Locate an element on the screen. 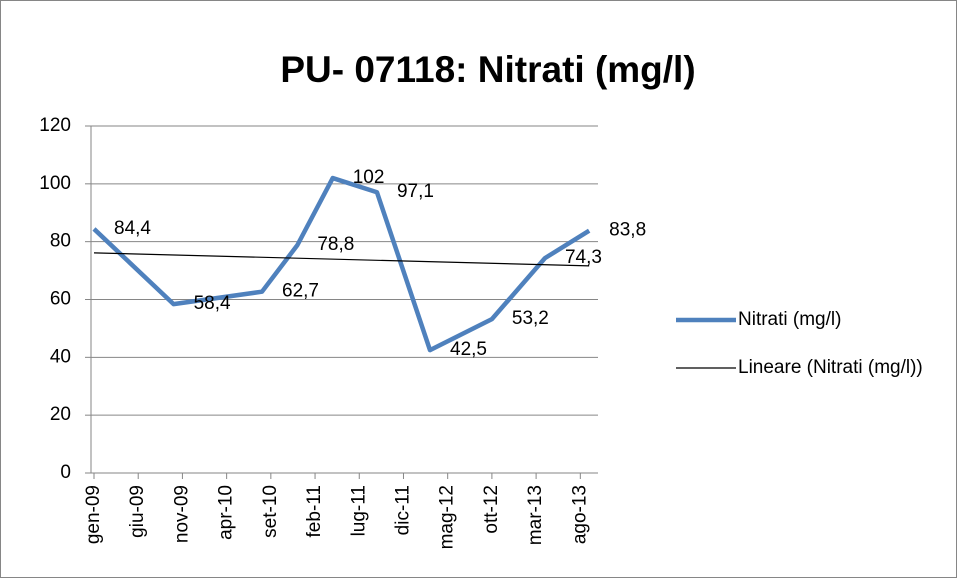 This screenshot has width=957, height=578. x-tick-label: mar-13 is located at coordinates (535, 515).